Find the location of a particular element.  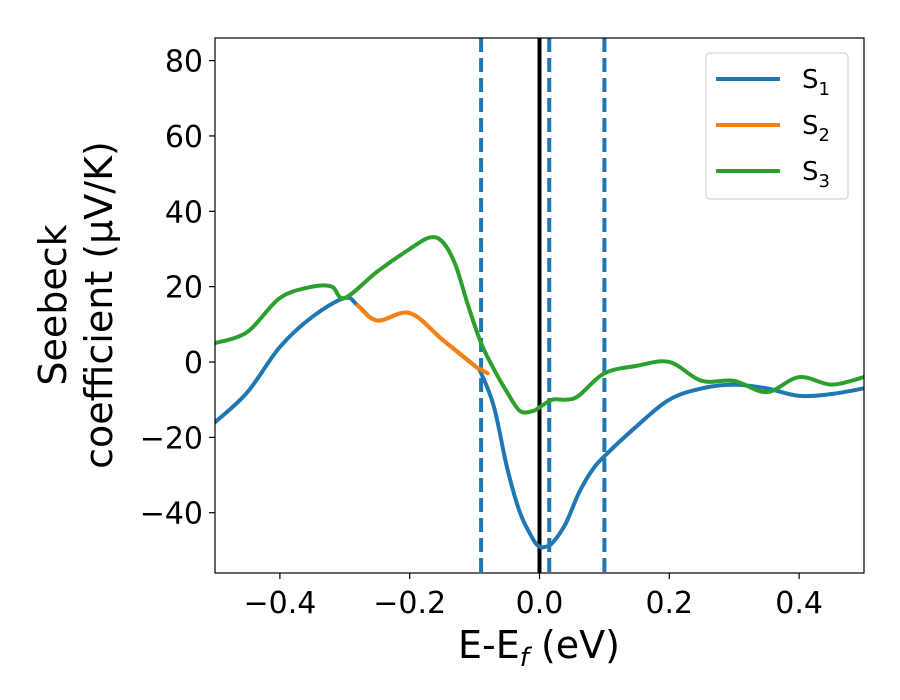

legend-label-s3: S3 is located at coordinates (816, 174).